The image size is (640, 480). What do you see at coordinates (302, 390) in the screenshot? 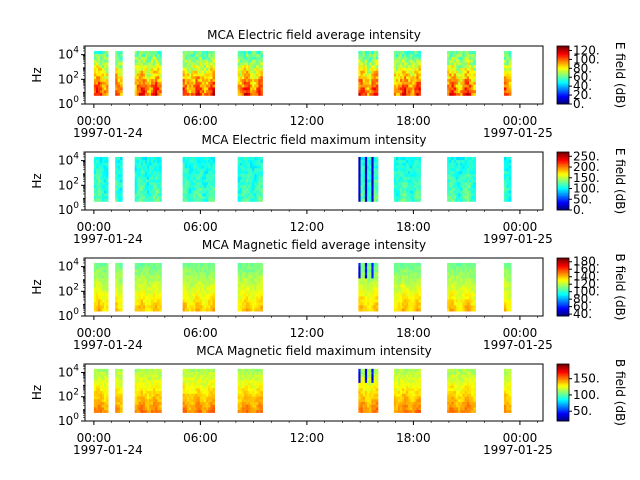
I see `heatmap-cells` at bounding box center [302, 390].